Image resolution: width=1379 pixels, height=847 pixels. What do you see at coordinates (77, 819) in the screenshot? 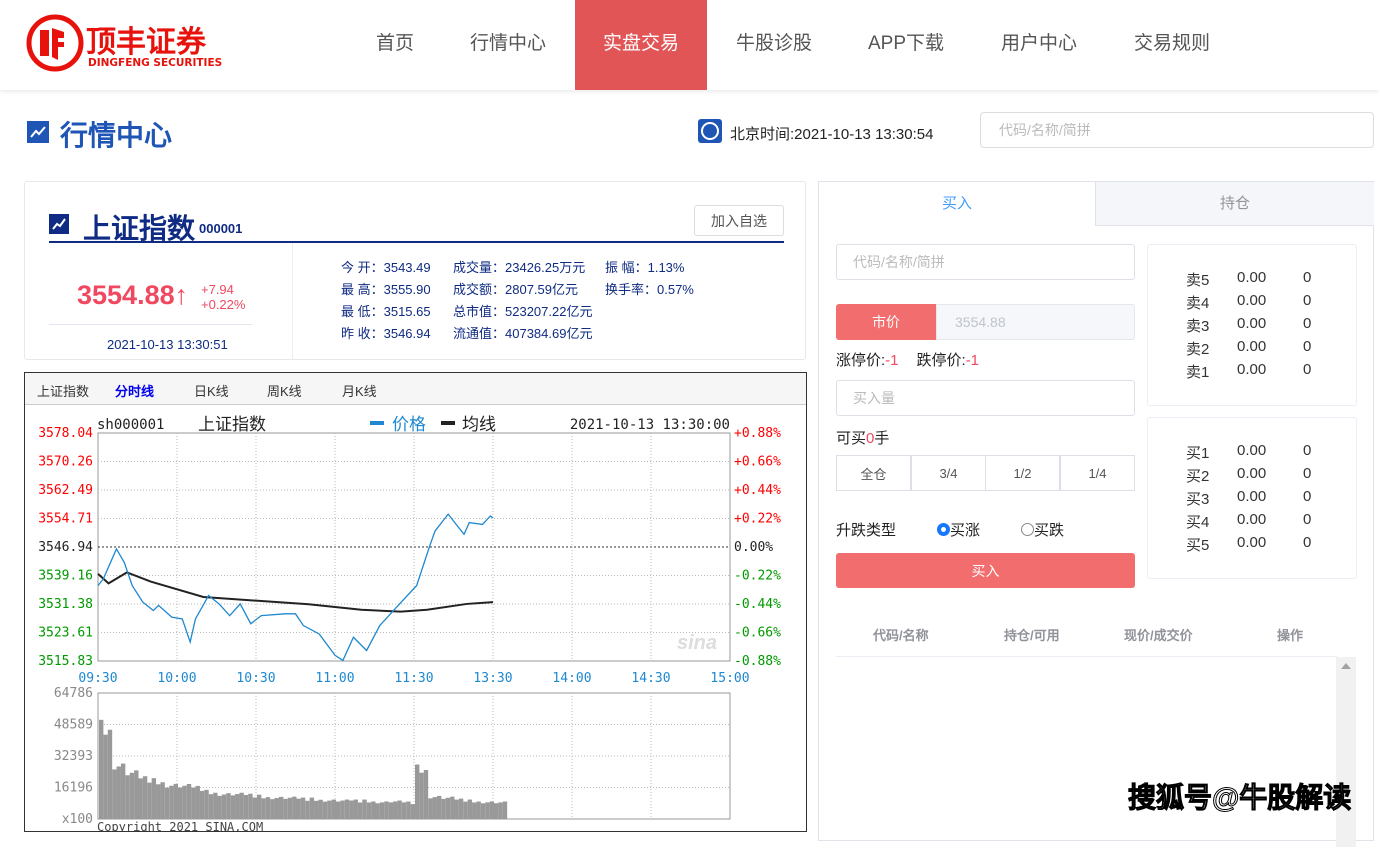
I see `volume-tick-label: x100` at bounding box center [77, 819].